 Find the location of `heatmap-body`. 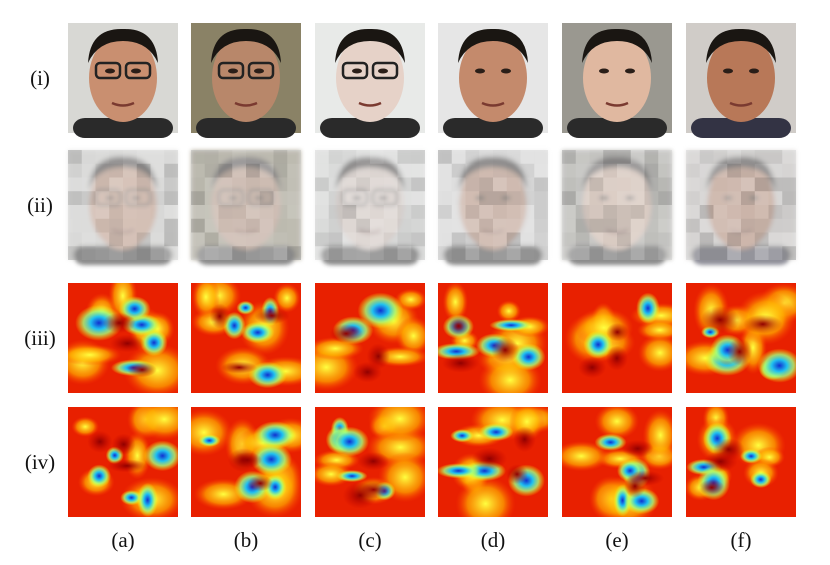

heatmap-body is located at coordinates (370, 458).